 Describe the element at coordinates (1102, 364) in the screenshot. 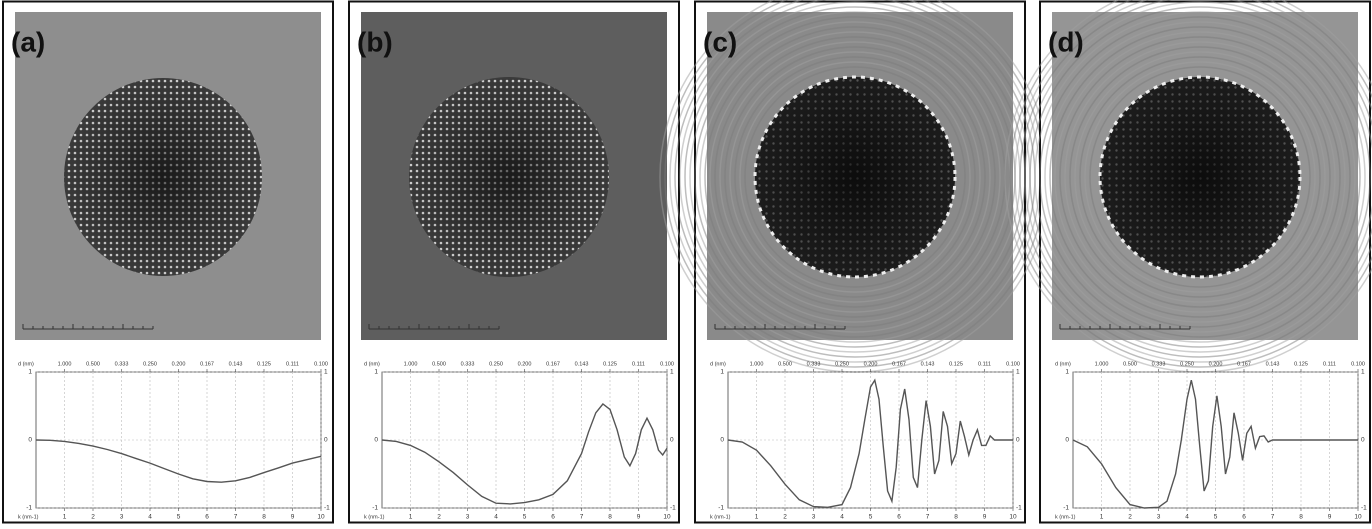

I see `x2-tick-label: 1.000` at that location.